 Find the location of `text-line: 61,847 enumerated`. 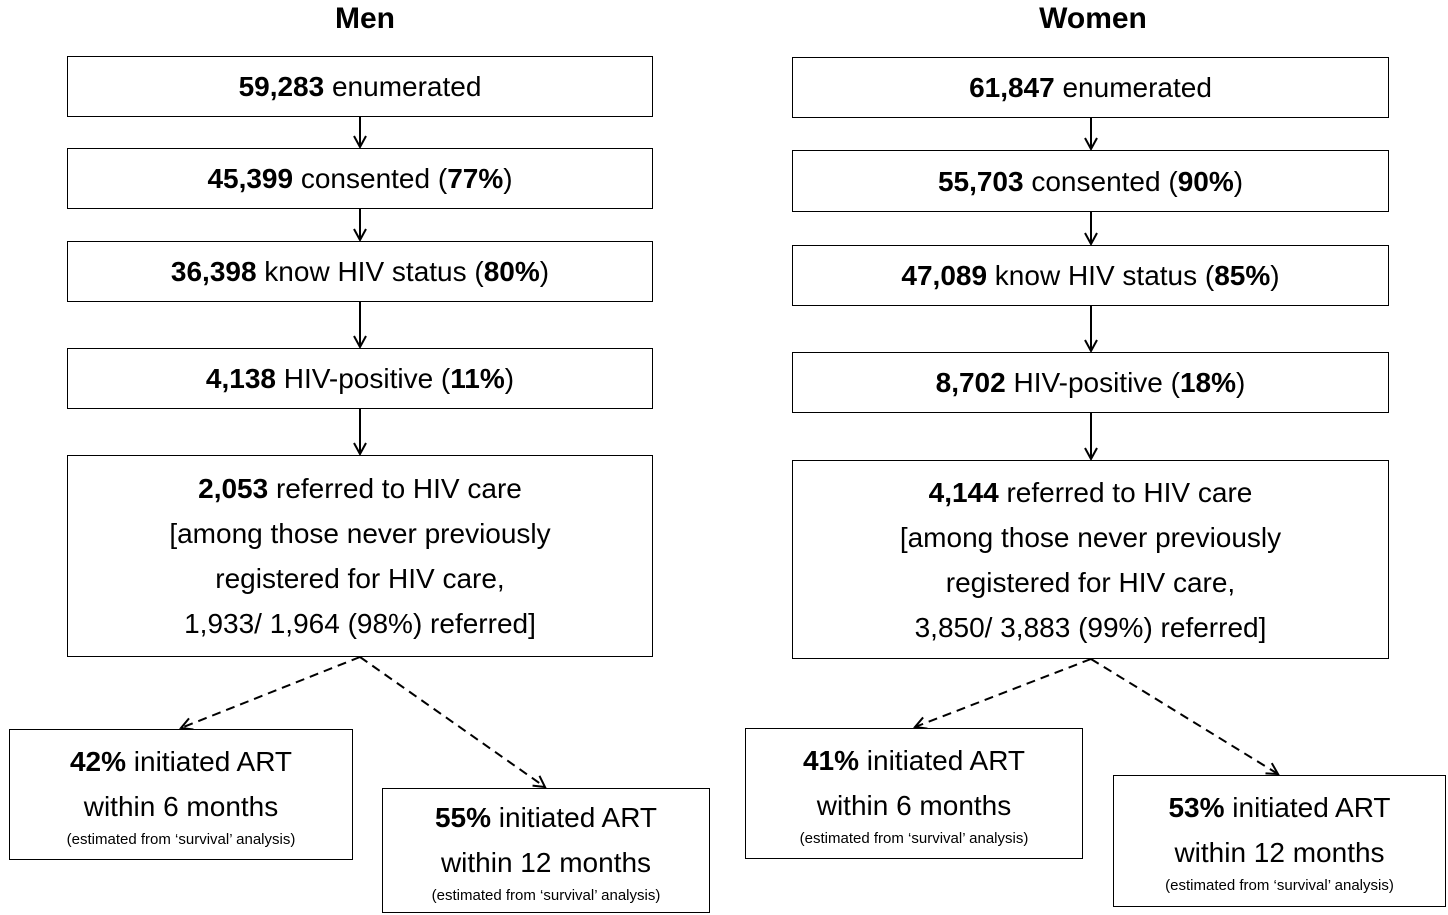

text-line: 61,847 enumerated is located at coordinates (1090, 87).